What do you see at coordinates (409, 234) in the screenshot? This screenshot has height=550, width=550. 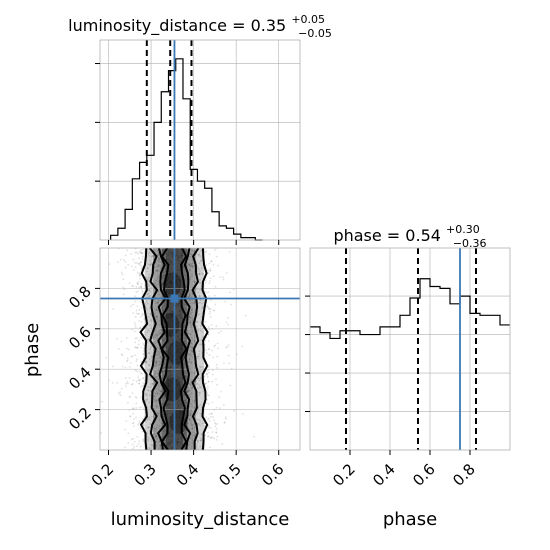 I see `phase-title: phase = 0.54 +0.30 −0.36` at bounding box center [409, 234].